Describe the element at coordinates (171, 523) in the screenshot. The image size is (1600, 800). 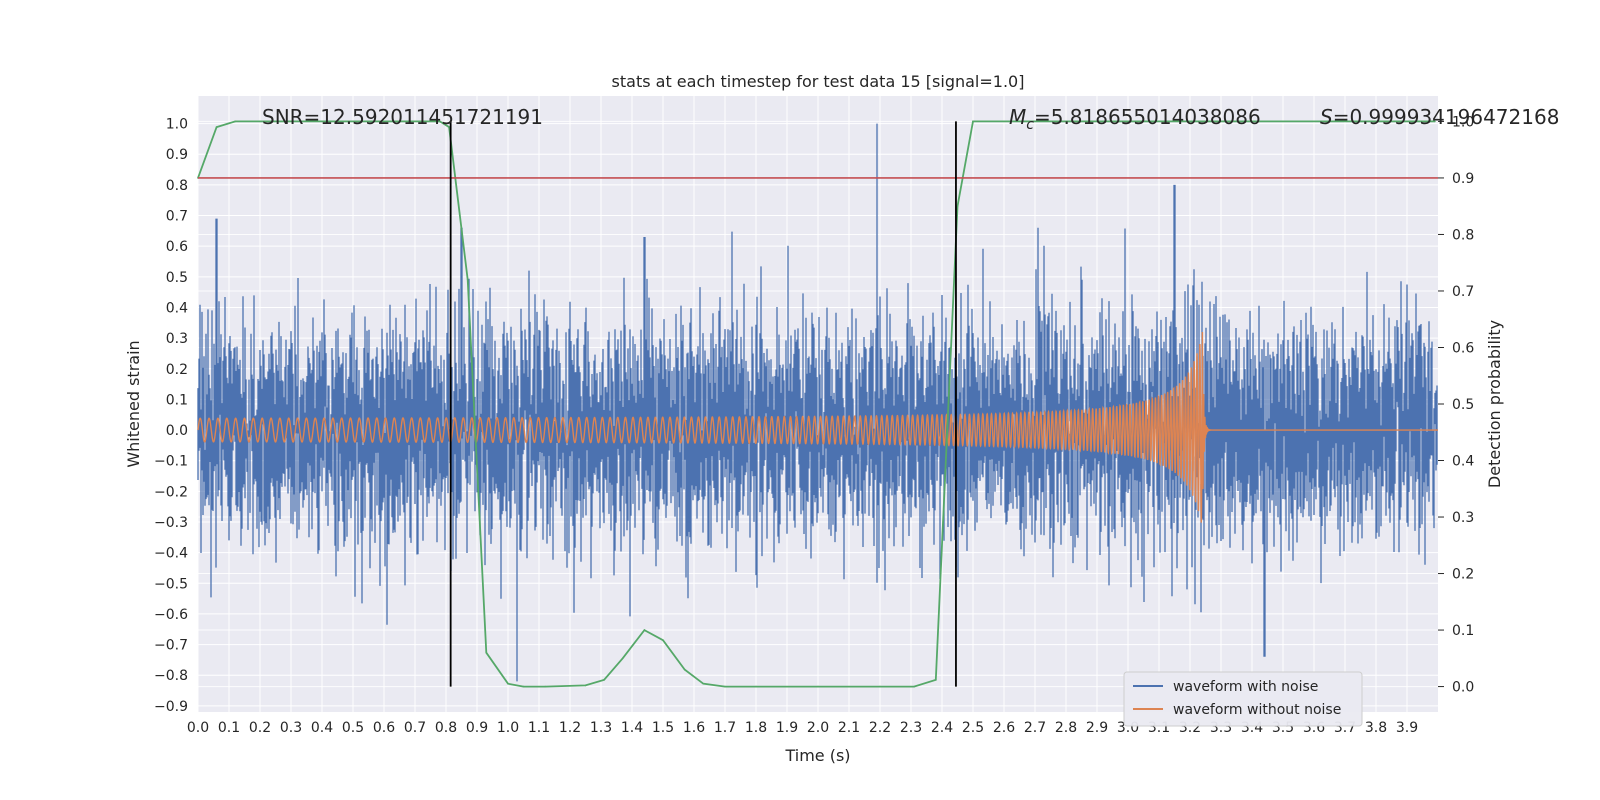
I see `y-tick-label: −0.3` at that location.